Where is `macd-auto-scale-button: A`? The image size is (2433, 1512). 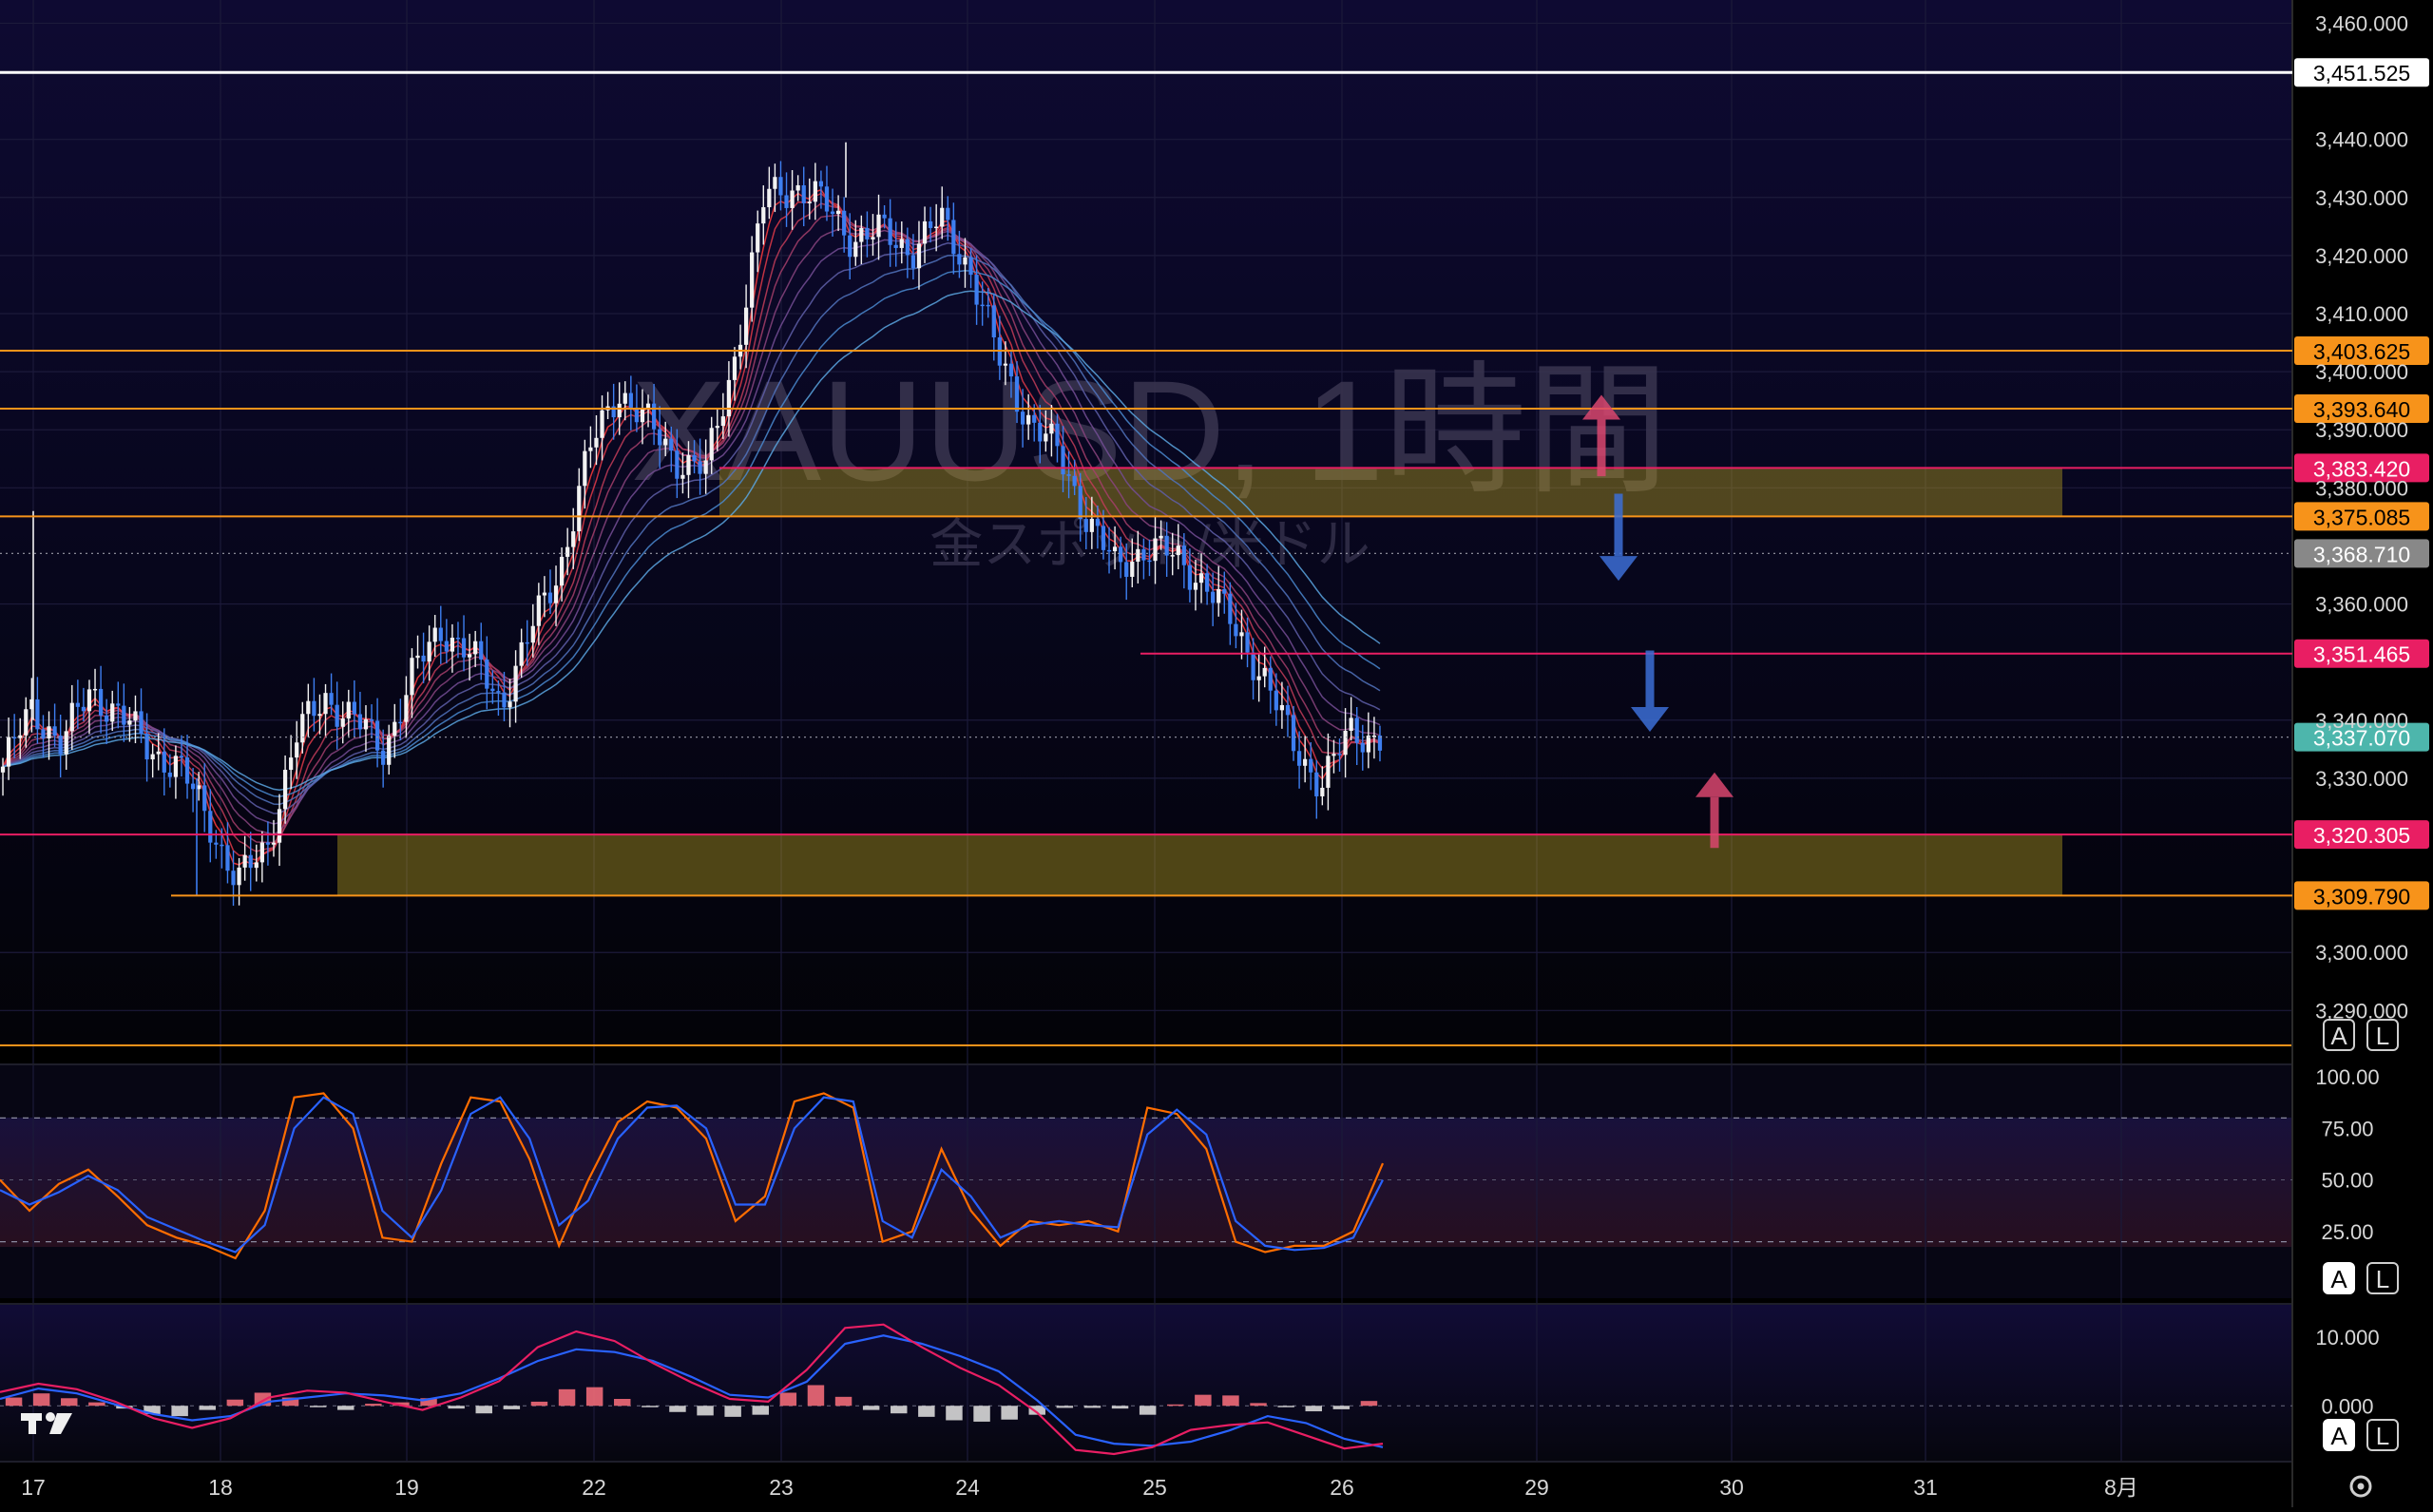
macd-auto-scale-button: A is located at coordinates (2339, 1435).